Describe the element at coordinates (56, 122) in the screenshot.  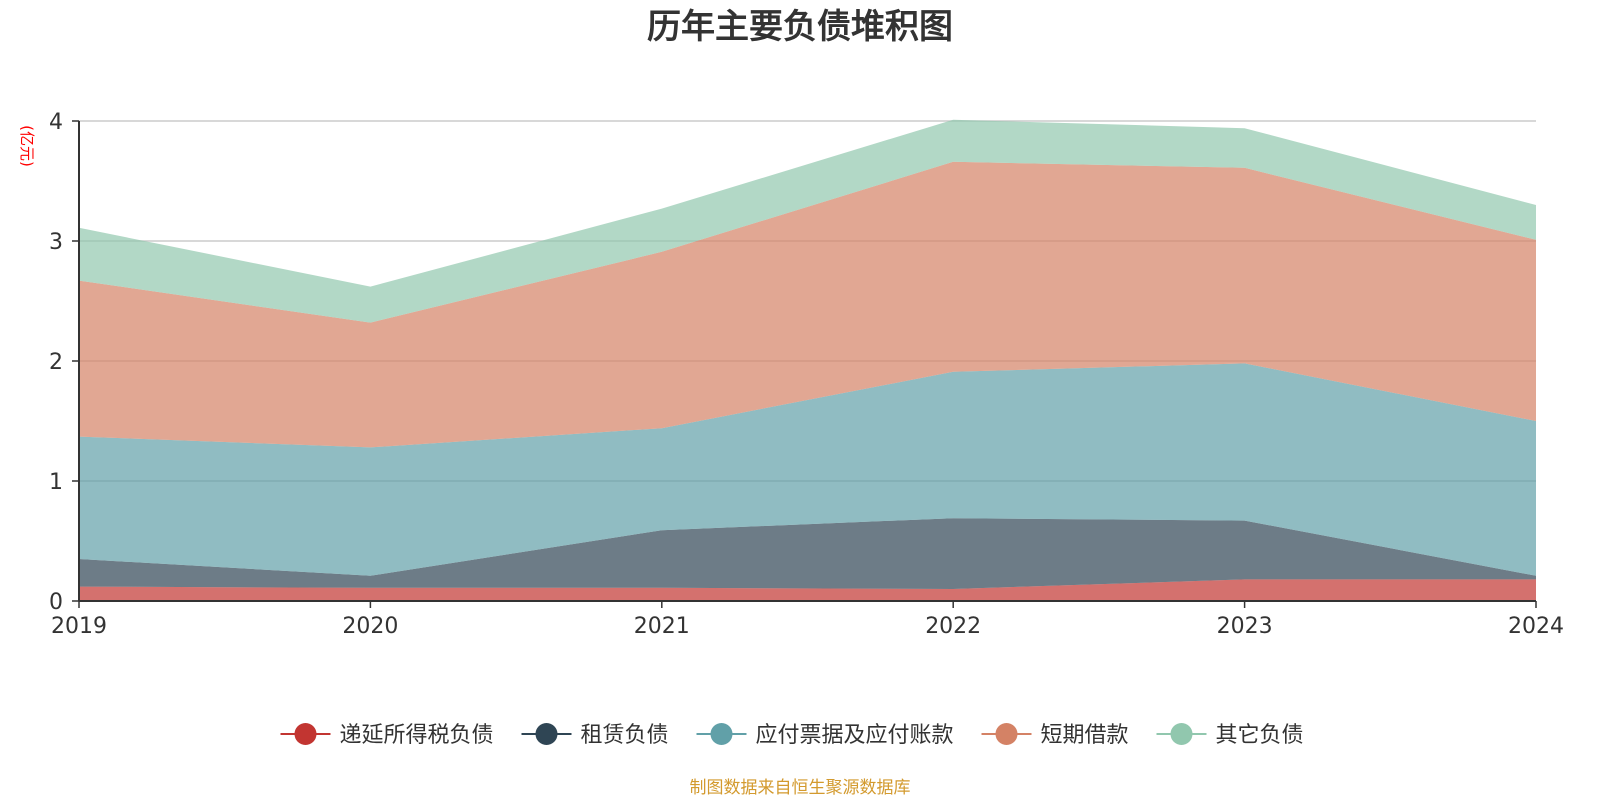
I see `y-tick-label: 4` at that location.